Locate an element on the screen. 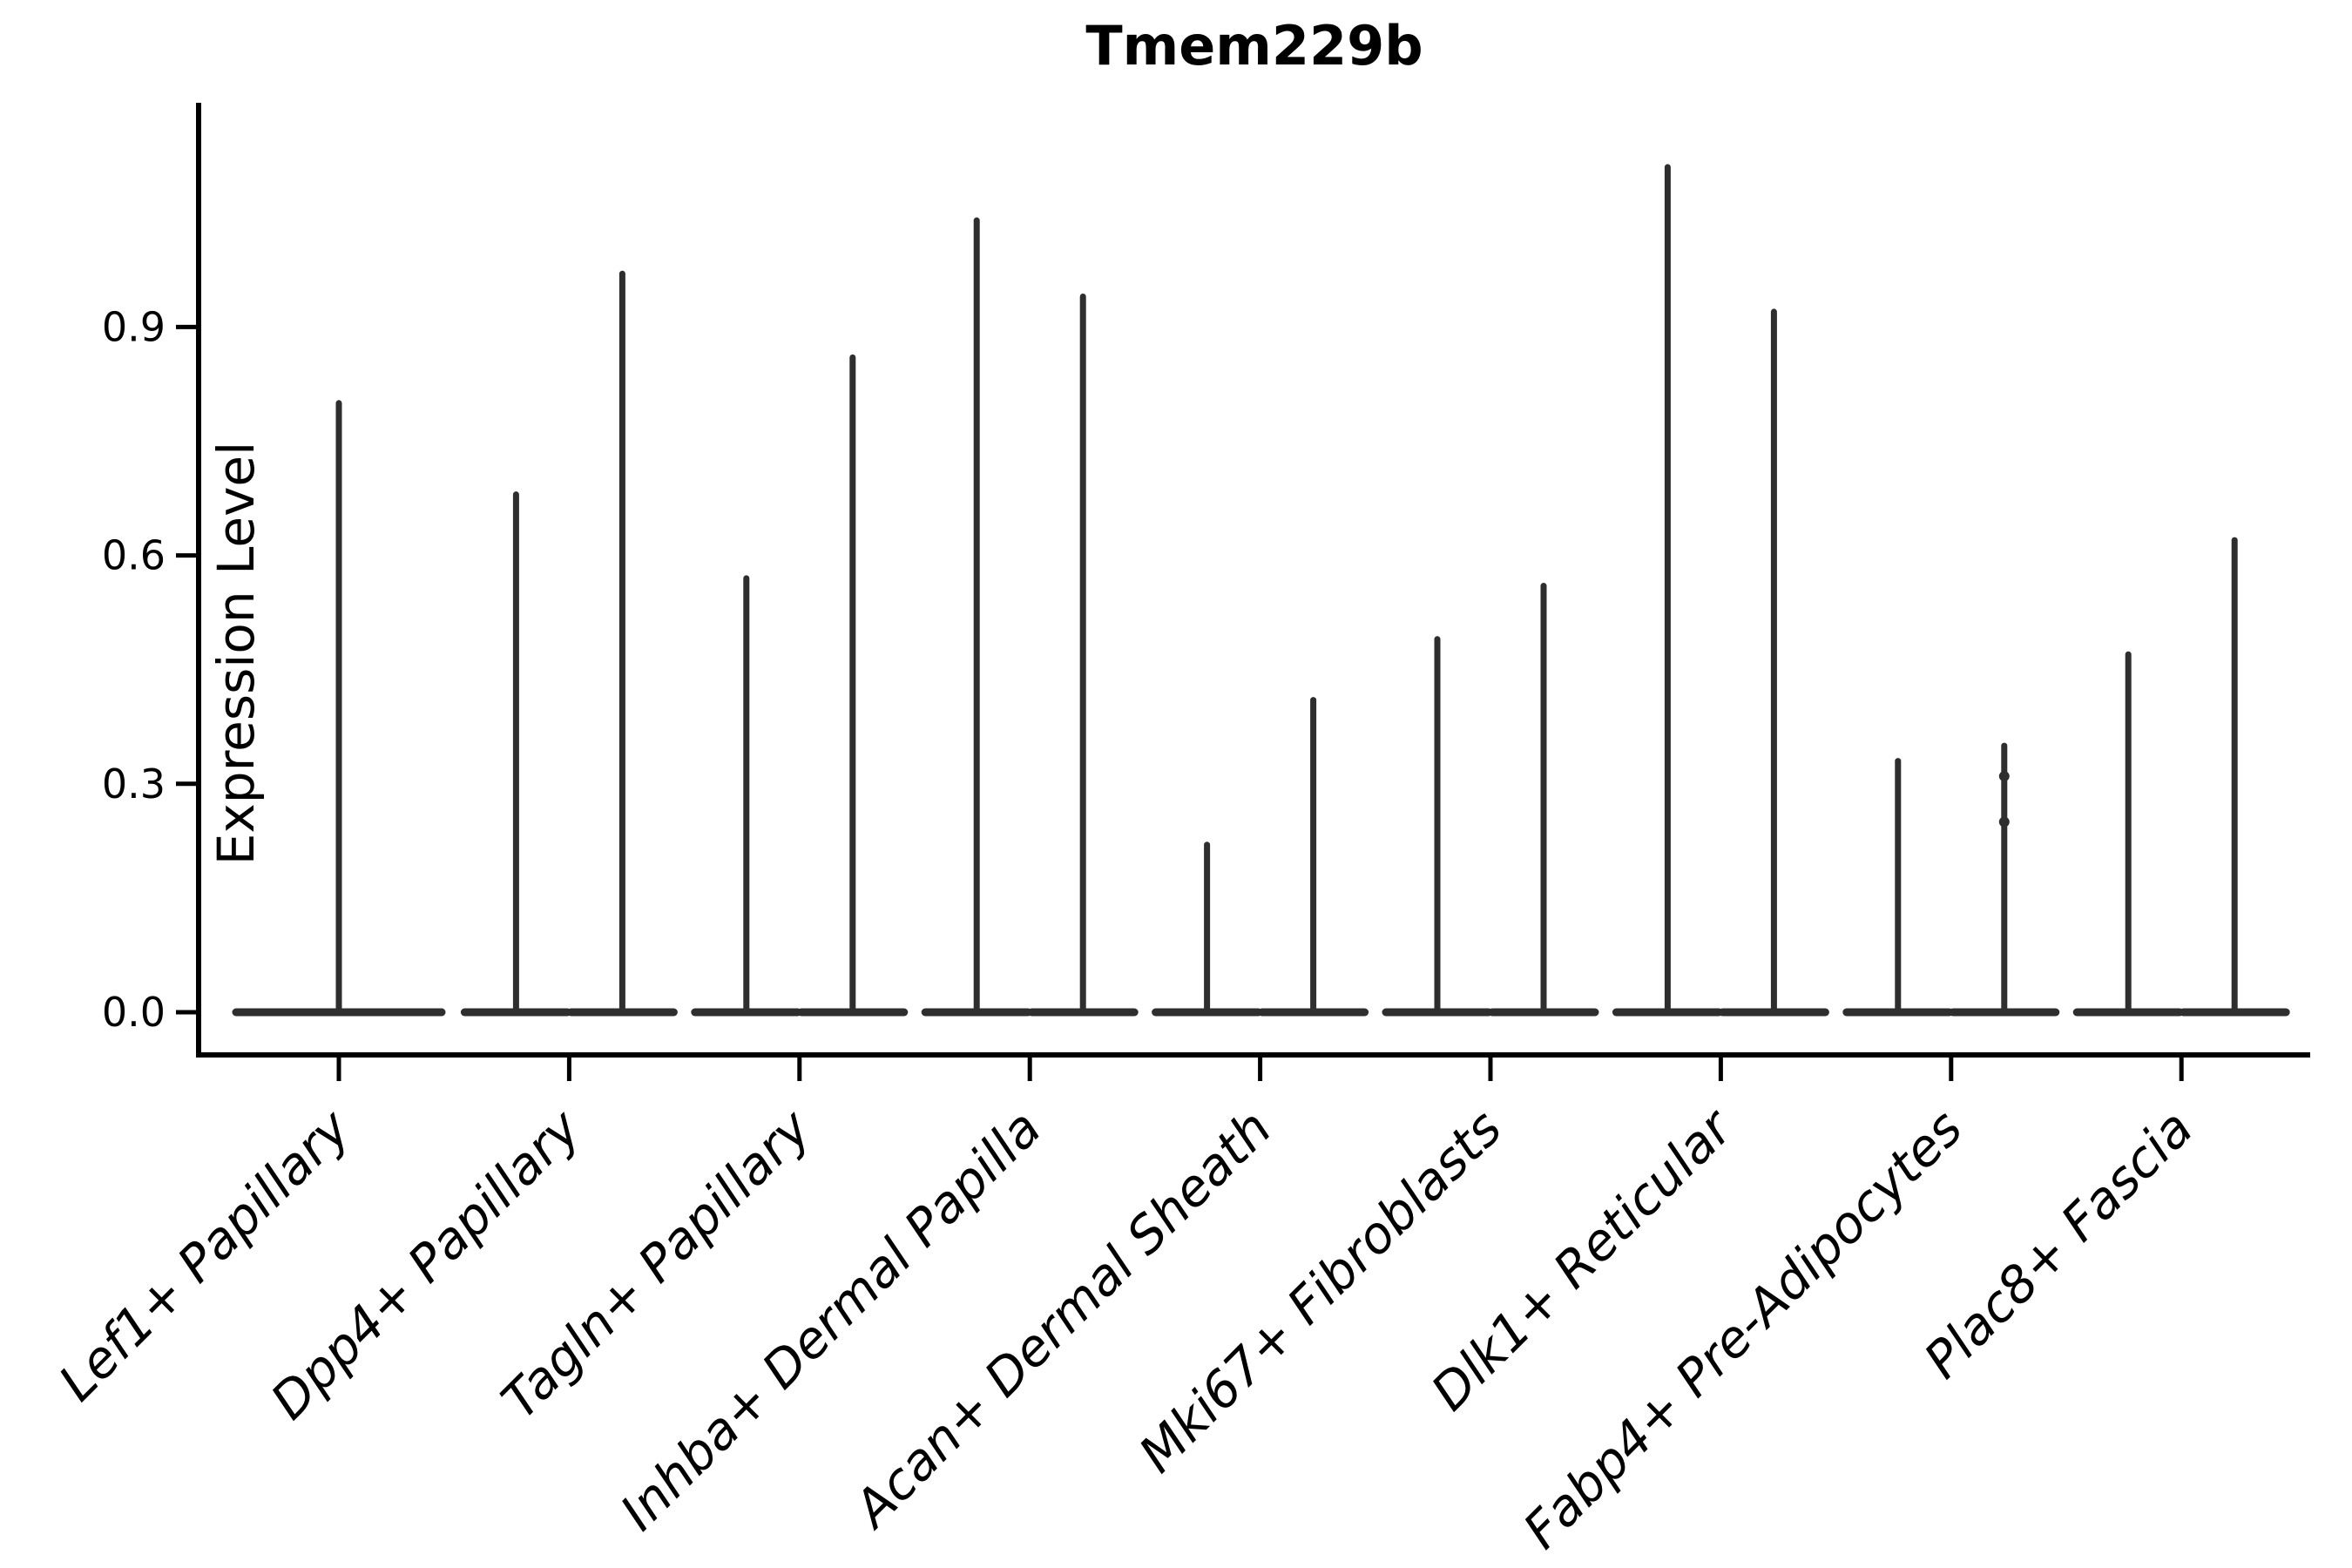  x-tick-label: Inhba+ Dermal Papilla is located at coordinates (830, 1320).